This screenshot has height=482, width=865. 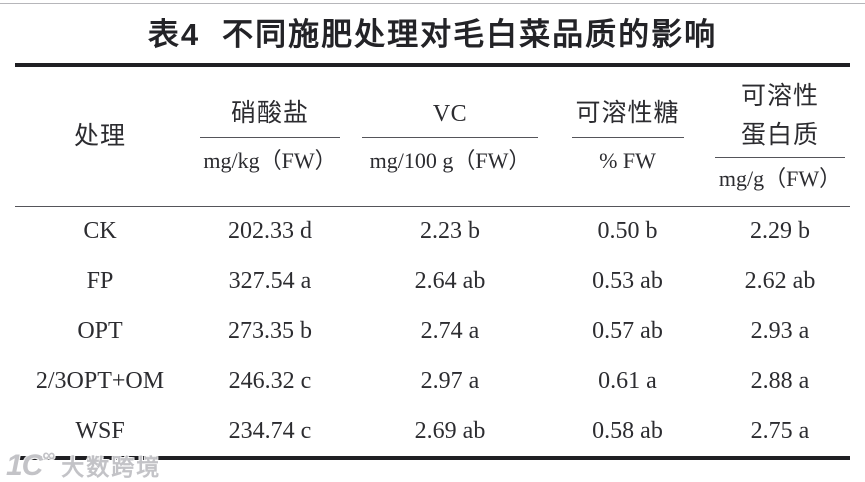 I want to click on header-vc-divider, so click(x=450, y=137).